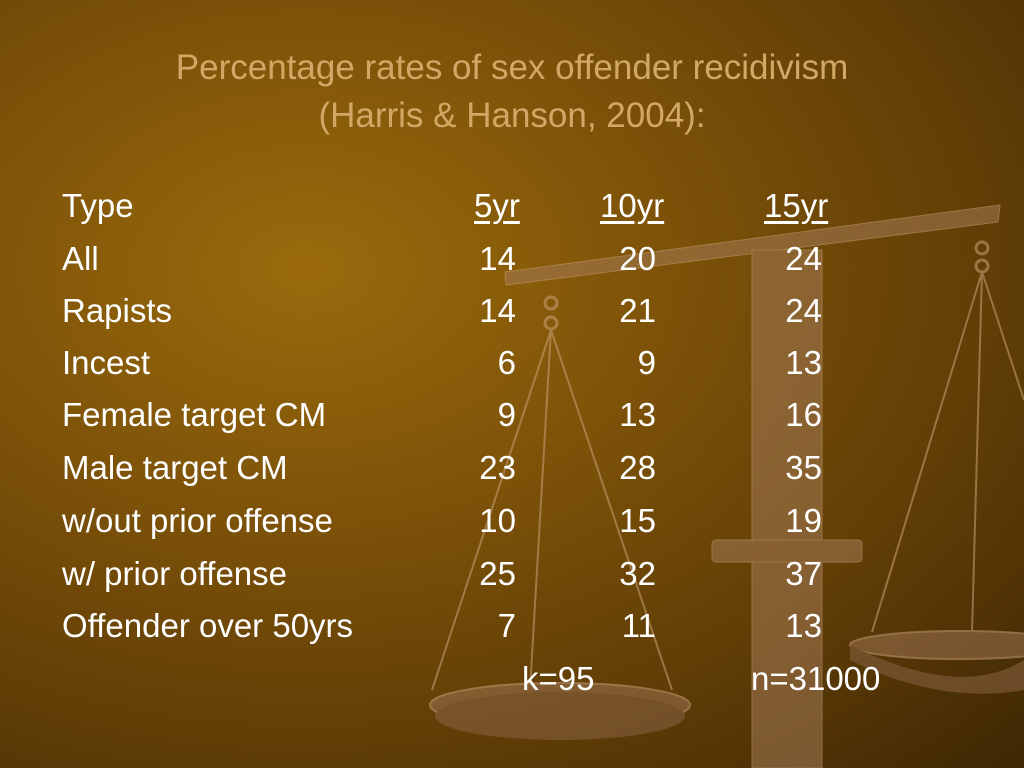 The width and height of the screenshot is (1024, 768). Describe the element at coordinates (637, 414) in the screenshot. I see `row-10yr: 13` at that location.